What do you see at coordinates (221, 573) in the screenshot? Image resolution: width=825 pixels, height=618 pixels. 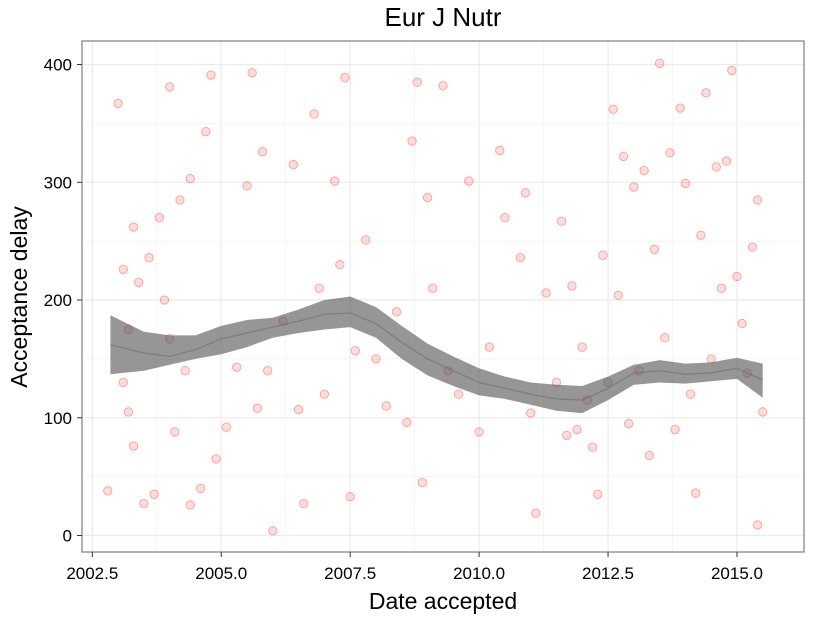 I see `x-tick-label: 2005.0` at bounding box center [221, 573].